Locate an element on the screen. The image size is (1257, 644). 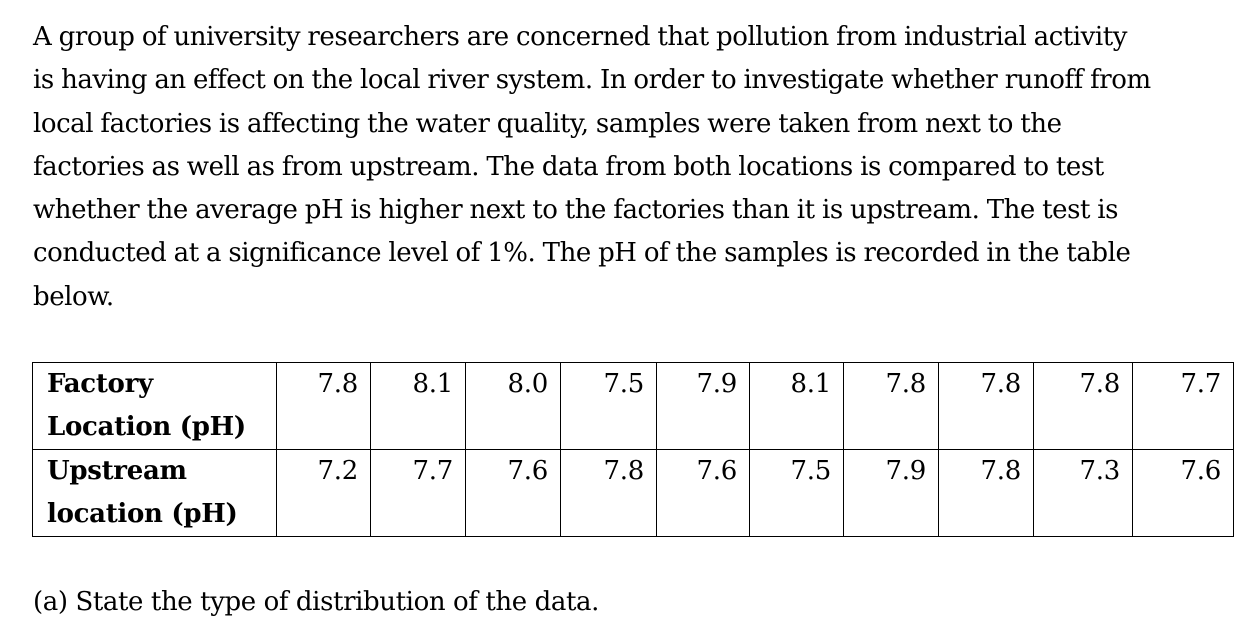
table-cell: 7.2 is located at coordinates (323, 493).